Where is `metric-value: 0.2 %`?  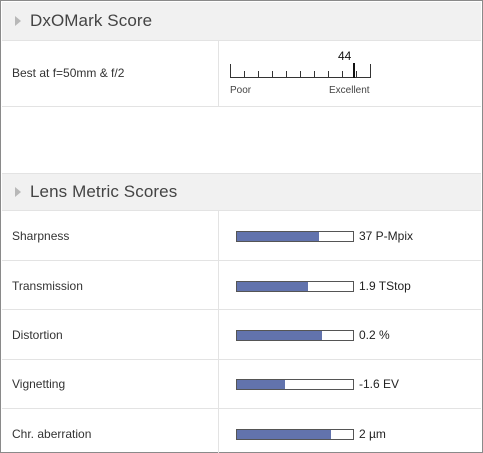 metric-value: 0.2 % is located at coordinates (374, 335).